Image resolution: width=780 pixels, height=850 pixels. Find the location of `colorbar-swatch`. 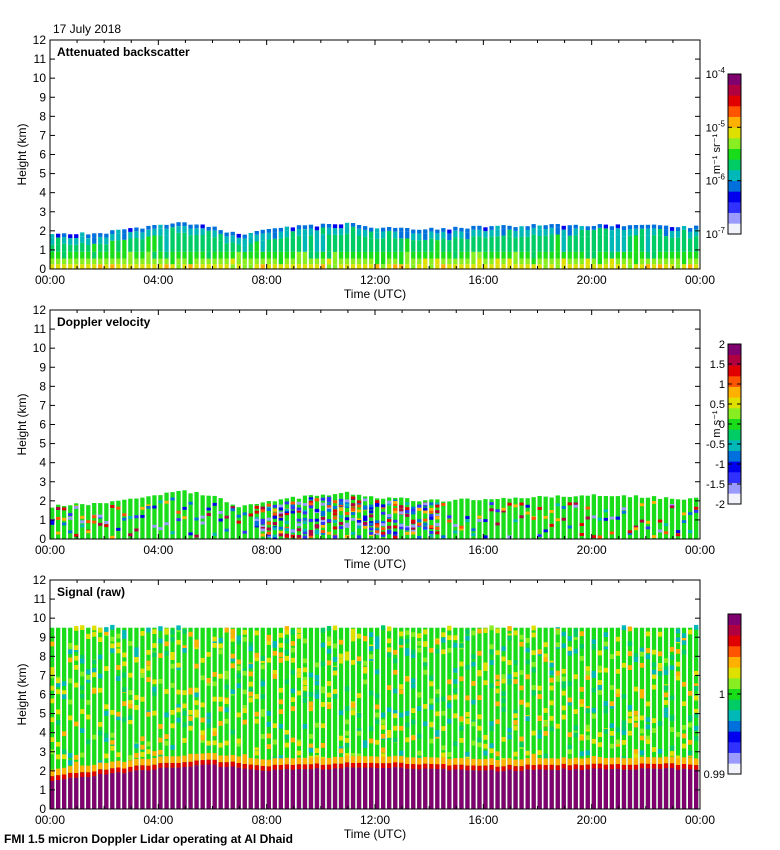

colorbar-swatch is located at coordinates (734, 737).